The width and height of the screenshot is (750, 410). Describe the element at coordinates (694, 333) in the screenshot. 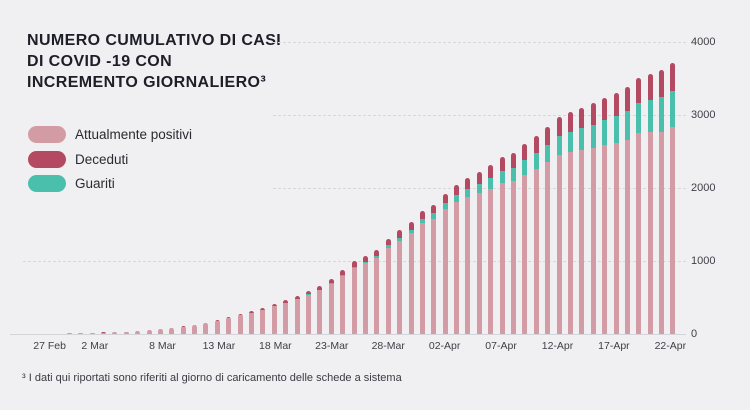

I see `y-tick-label: 0` at that location.